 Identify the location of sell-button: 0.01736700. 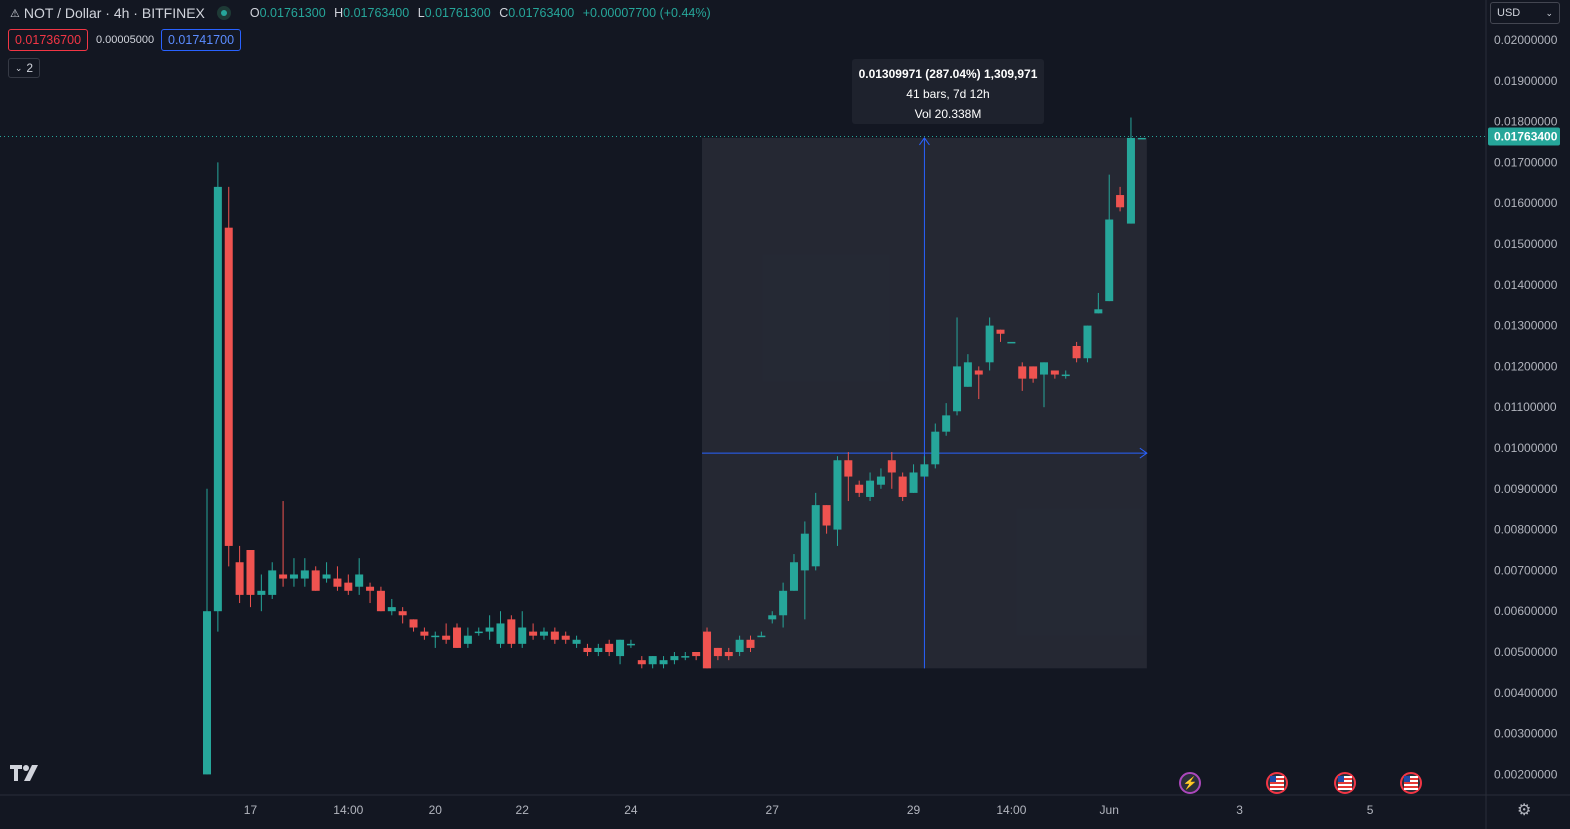
(48, 40).